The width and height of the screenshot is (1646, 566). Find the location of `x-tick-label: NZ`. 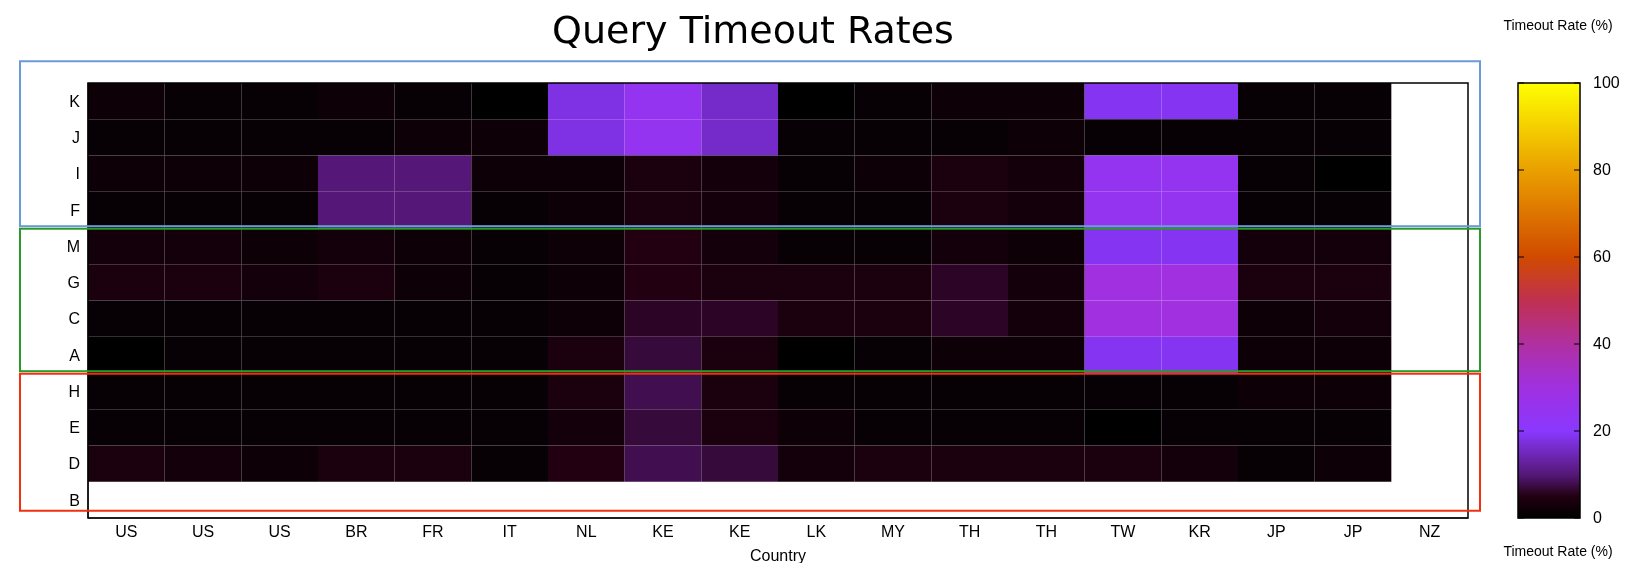

x-tick-label: NZ is located at coordinates (1430, 532).